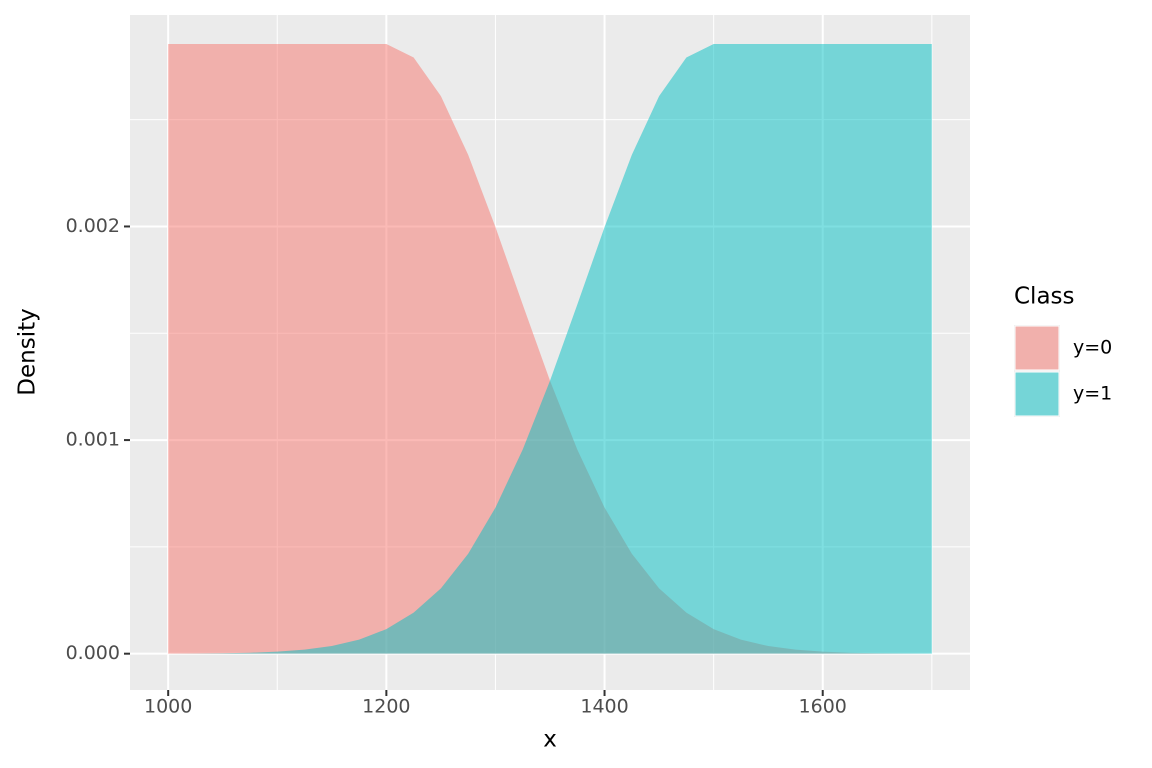 The height and width of the screenshot is (768, 1152). I want to click on y-axis-title: Density, so click(28, 351).